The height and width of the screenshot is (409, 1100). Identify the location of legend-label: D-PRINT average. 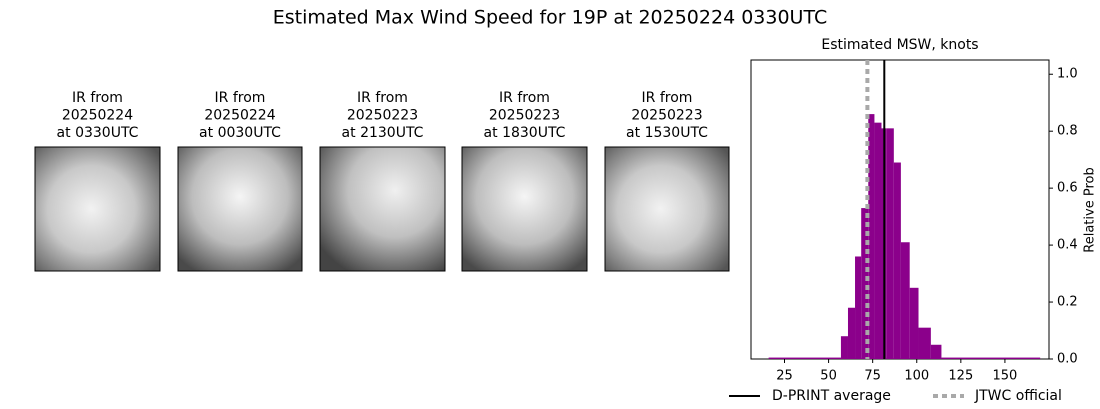
(831, 396).